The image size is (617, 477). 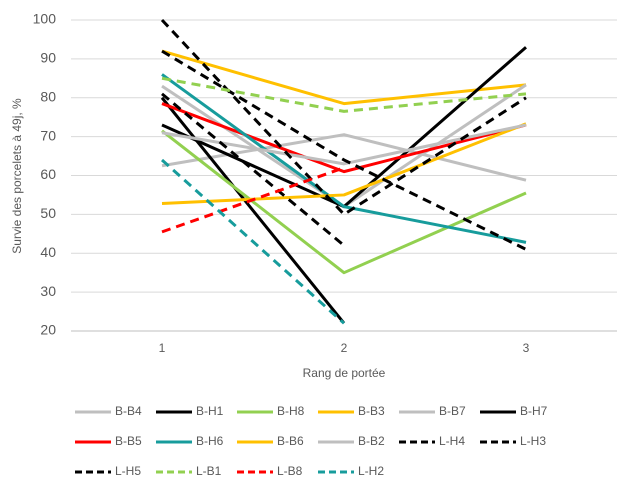 What do you see at coordinates (210, 411) in the screenshot?
I see `legend-label: B-H1` at bounding box center [210, 411].